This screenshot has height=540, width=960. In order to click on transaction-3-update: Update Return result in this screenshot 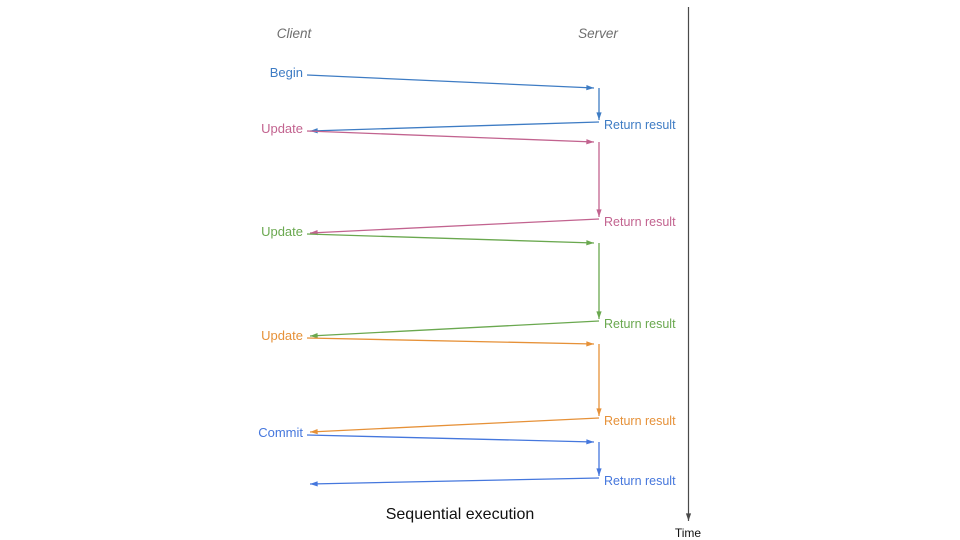, I will do `click(468, 281)`.